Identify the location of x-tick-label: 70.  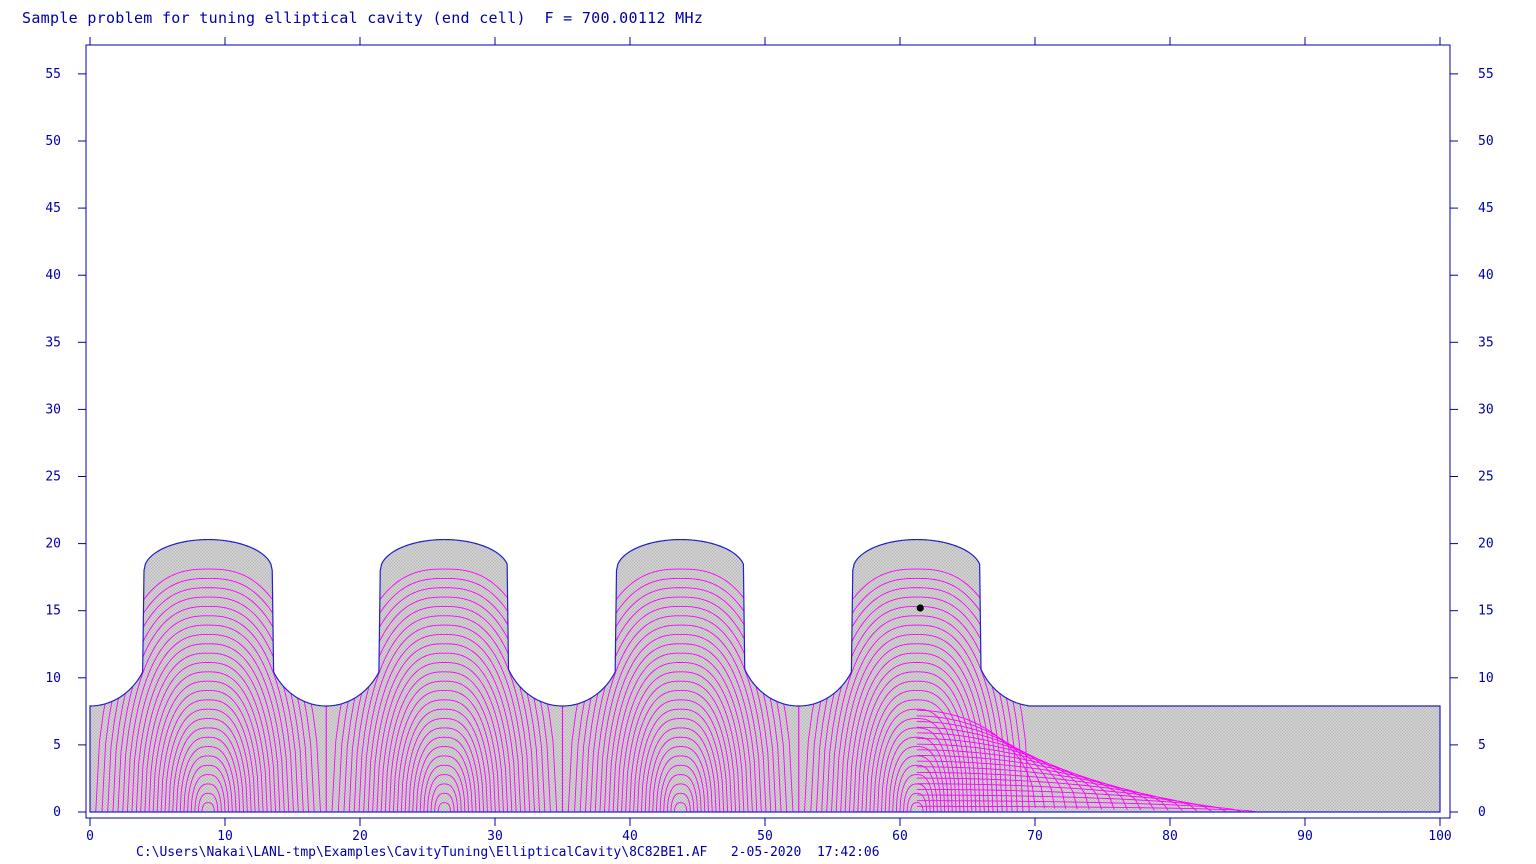
(1035, 836).